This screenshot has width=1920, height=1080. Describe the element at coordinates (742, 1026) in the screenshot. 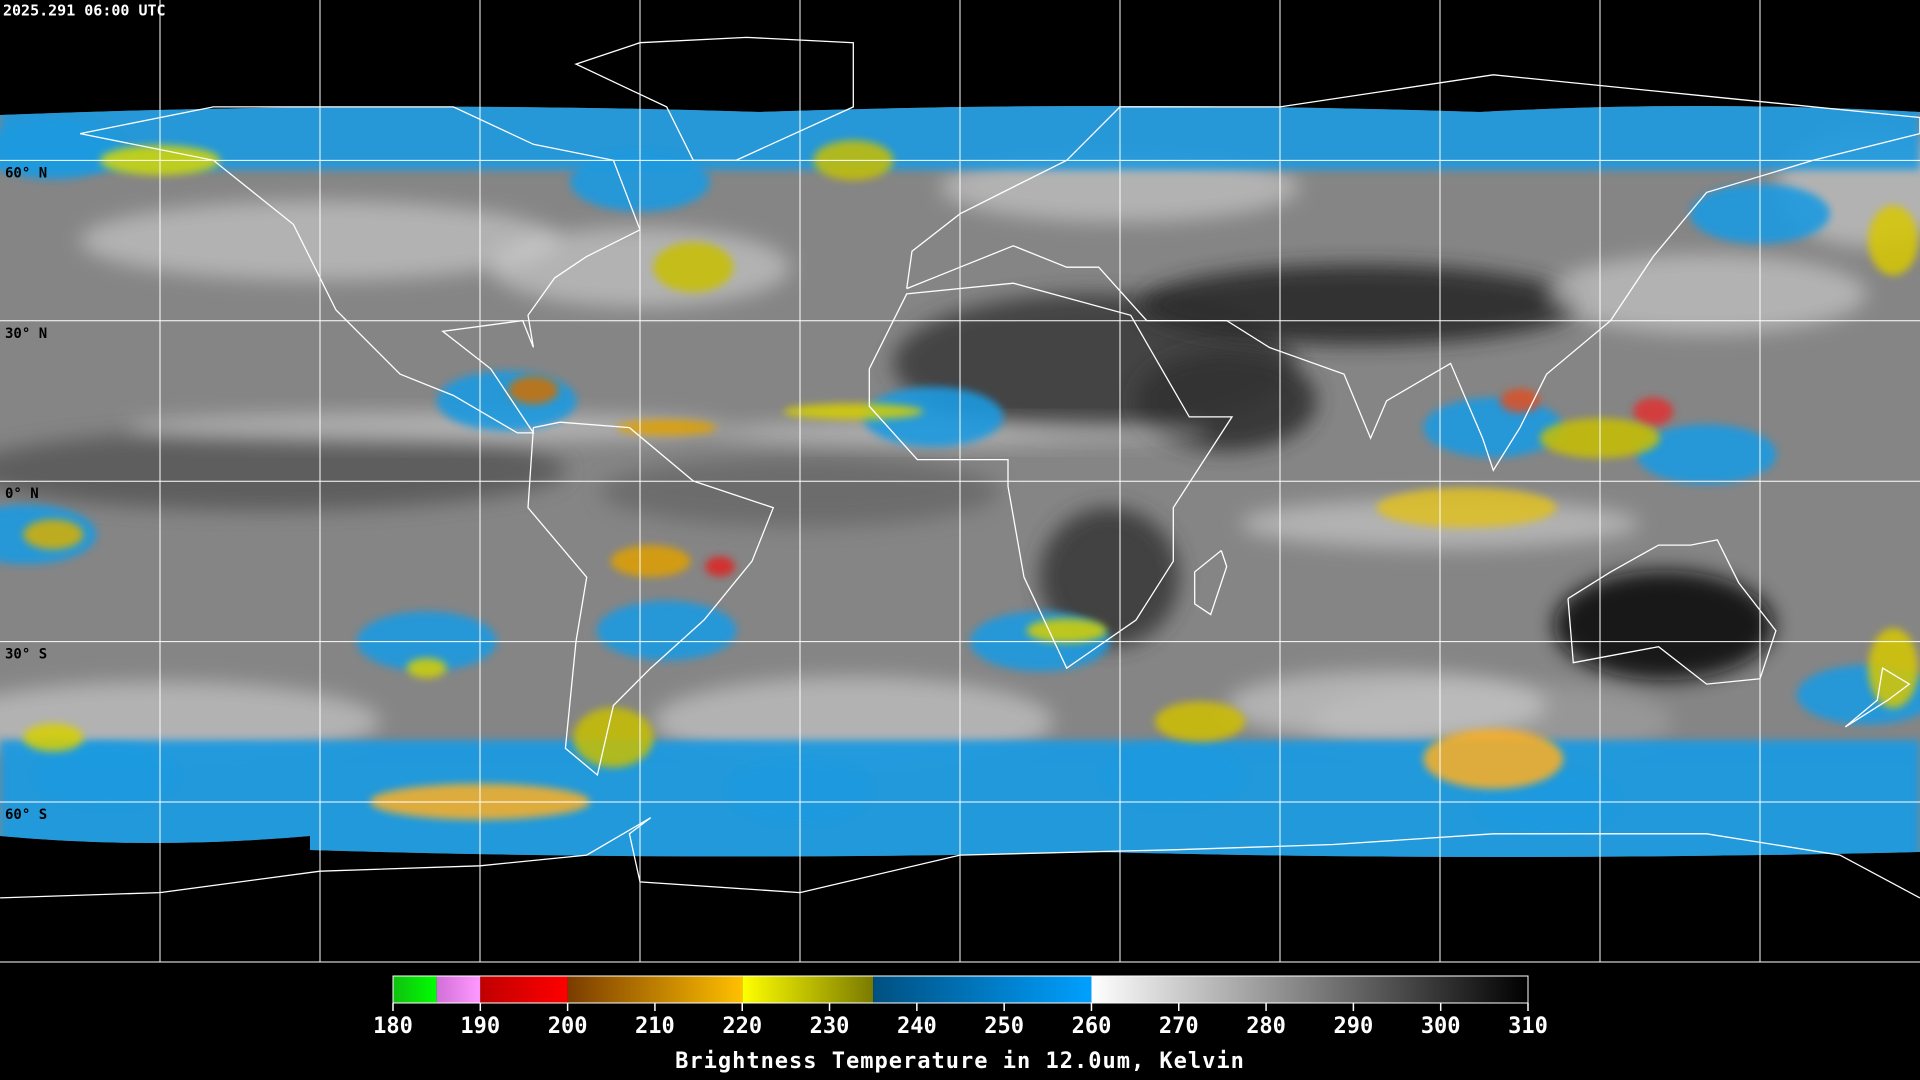

I see `colorbar-tick-label: 220` at that location.